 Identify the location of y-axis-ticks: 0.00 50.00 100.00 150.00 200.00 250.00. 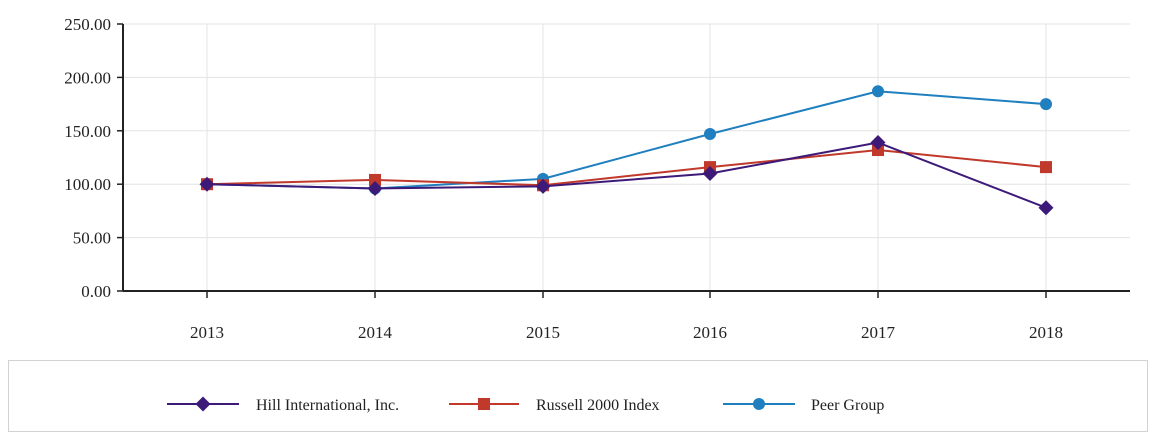
(93, 158).